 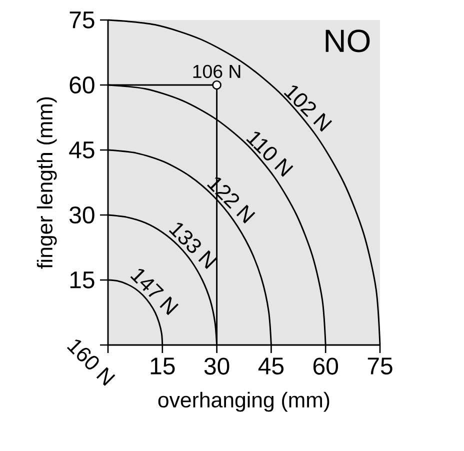 I want to click on text: 133 N, so click(x=193, y=246).